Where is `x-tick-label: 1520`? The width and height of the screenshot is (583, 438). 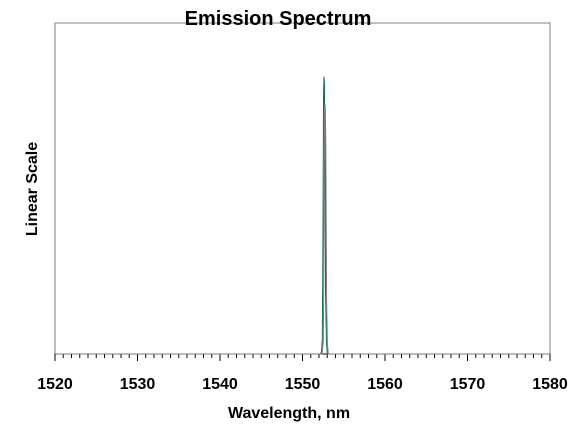
x-tick-label: 1520 is located at coordinates (55, 384).